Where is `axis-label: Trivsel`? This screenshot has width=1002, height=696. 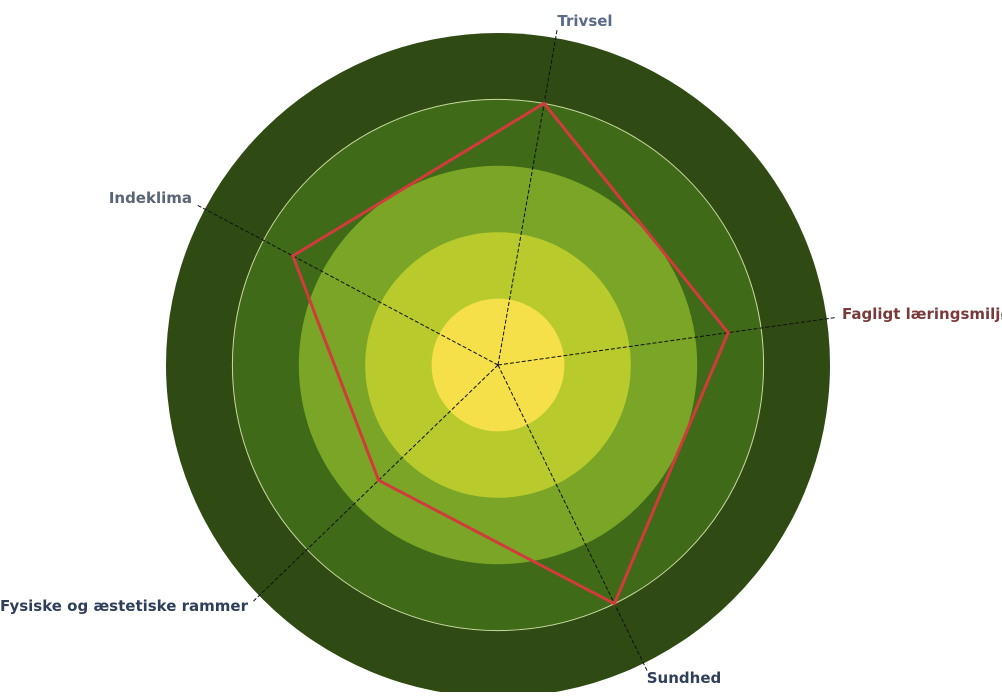
axis-label: Trivsel is located at coordinates (584, 21).